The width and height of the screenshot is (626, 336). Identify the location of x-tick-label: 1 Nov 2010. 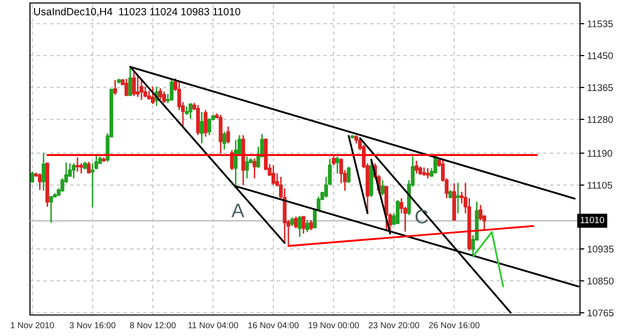
(32, 325).